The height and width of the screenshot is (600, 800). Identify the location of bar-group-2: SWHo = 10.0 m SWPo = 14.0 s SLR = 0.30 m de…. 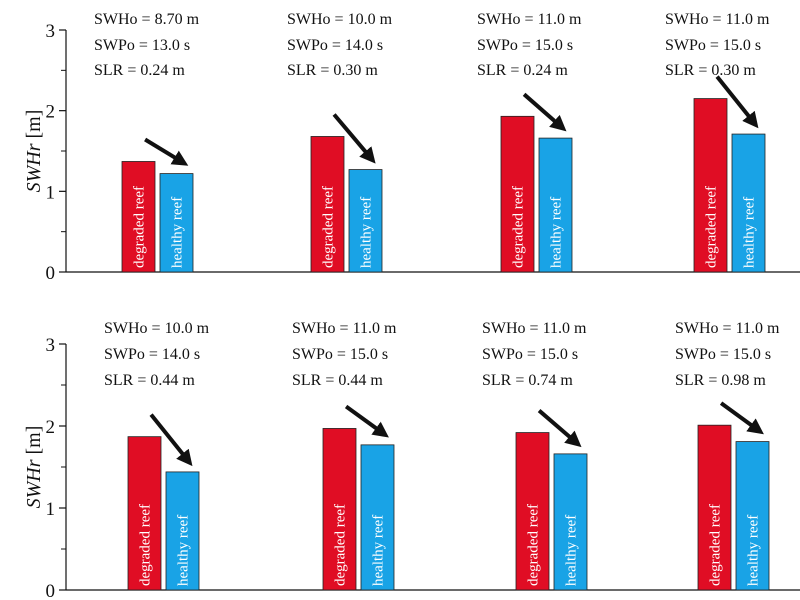
(340, 142).